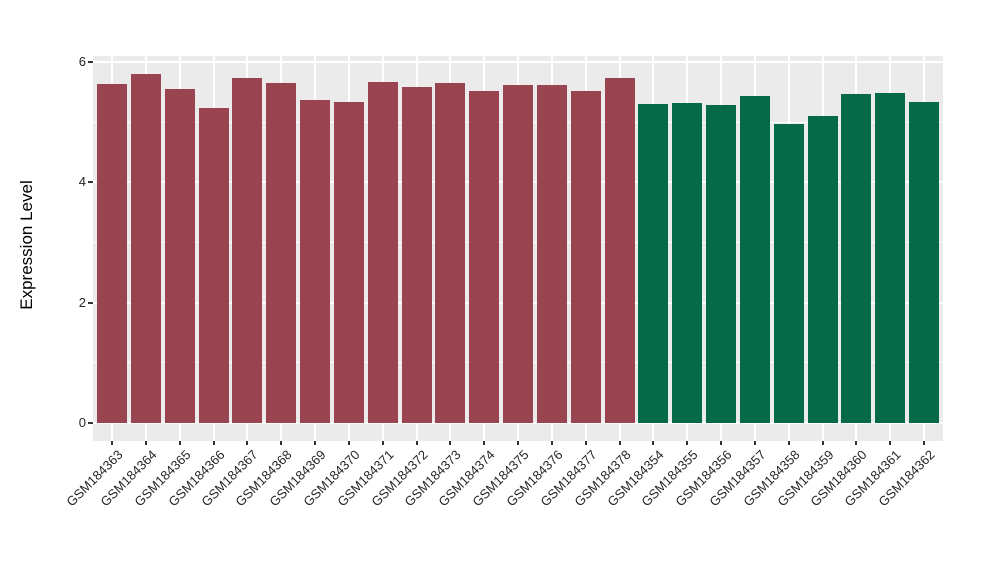 Image resolution: width=1000 pixels, height=580 pixels. What do you see at coordinates (26, 245) in the screenshot?
I see `y-axis-title: Expression Level` at bounding box center [26, 245].